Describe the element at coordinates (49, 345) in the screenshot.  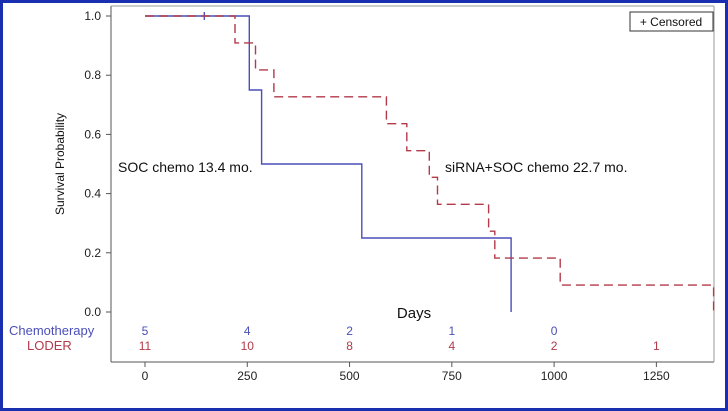
I see `risk-row-label-loder: LODER` at that location.